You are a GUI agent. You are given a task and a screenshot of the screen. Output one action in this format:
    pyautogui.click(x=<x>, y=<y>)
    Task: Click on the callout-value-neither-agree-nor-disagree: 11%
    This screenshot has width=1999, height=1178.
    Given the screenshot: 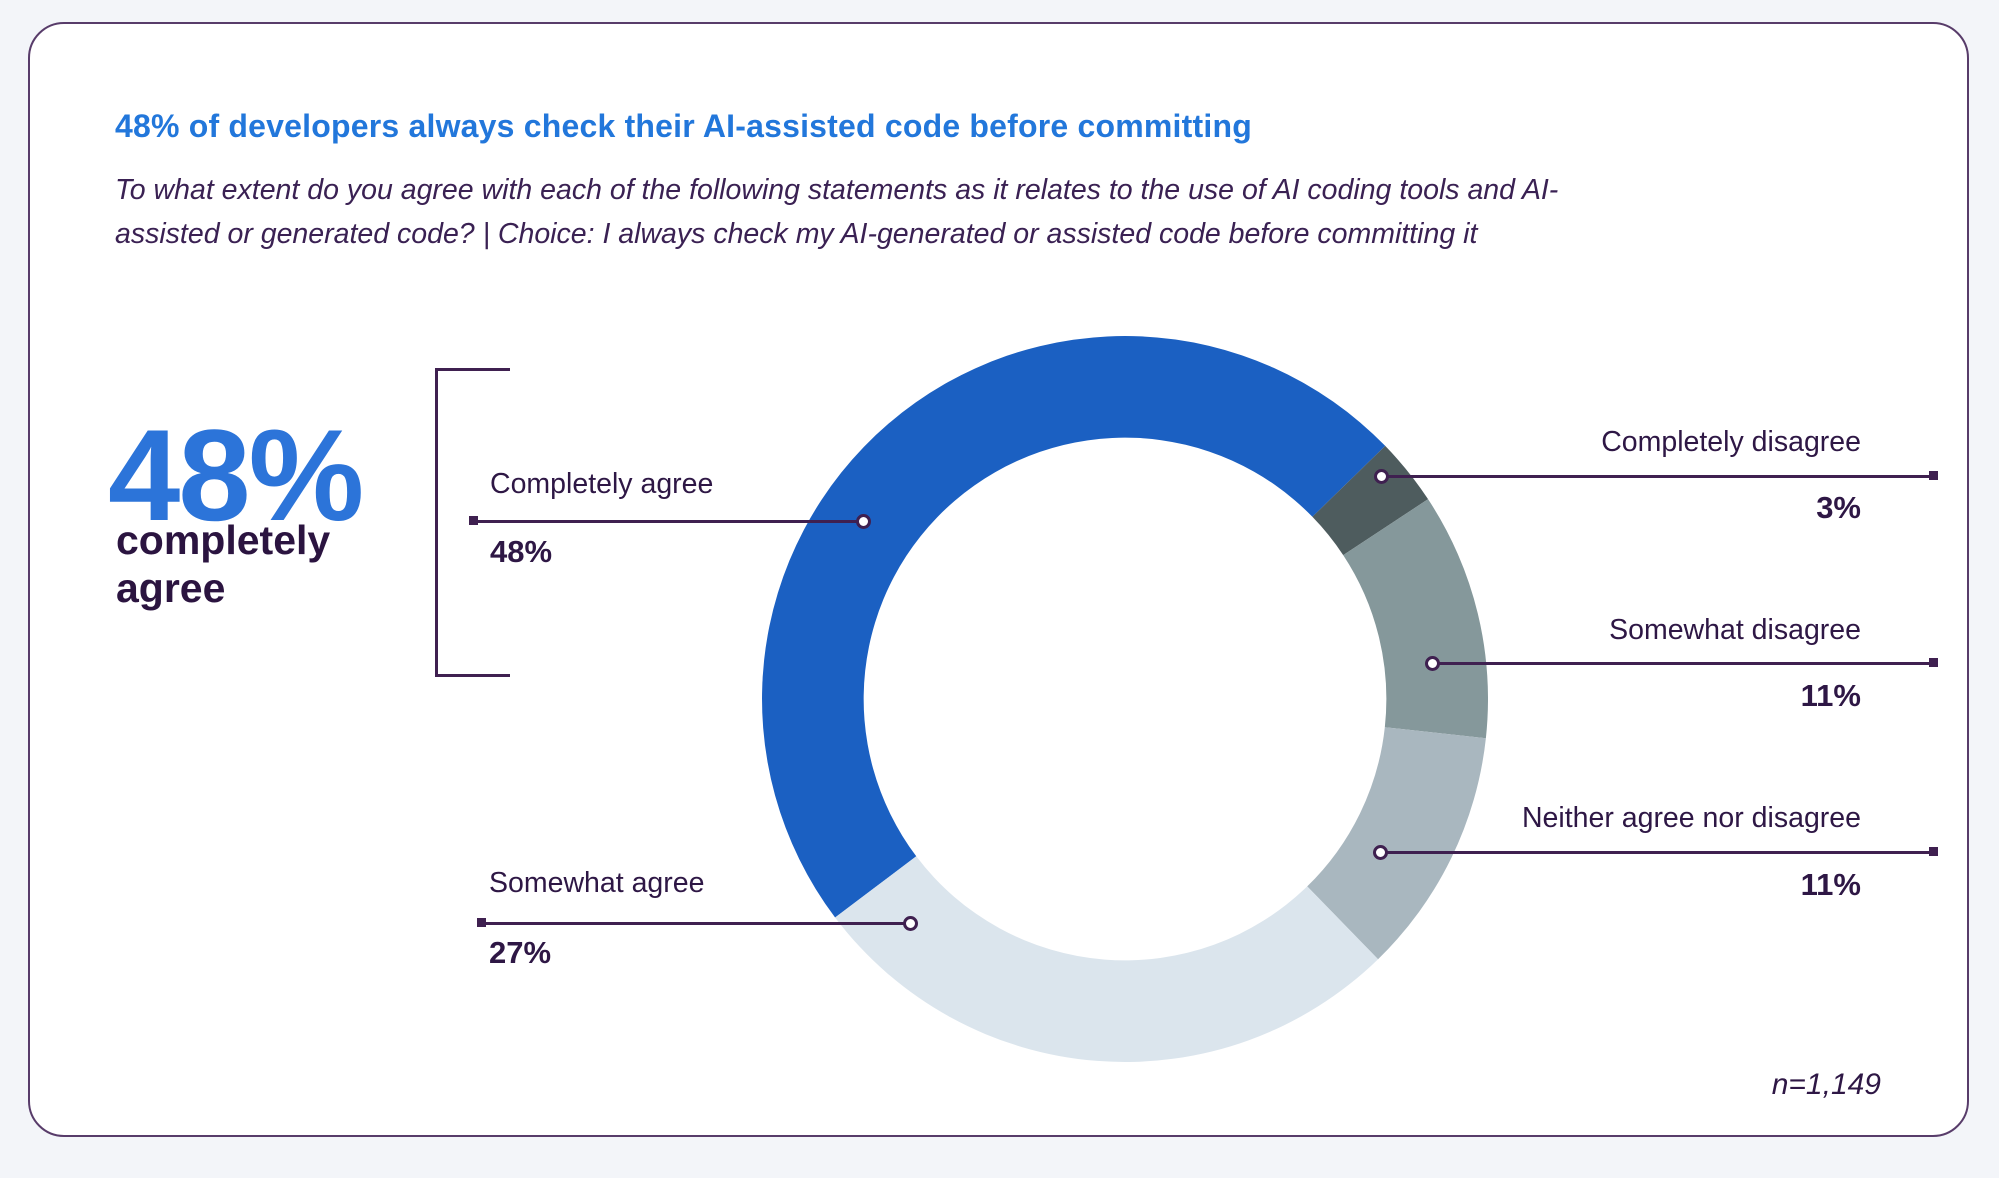 What is the action you would take?
    pyautogui.click(x=1830, y=884)
    